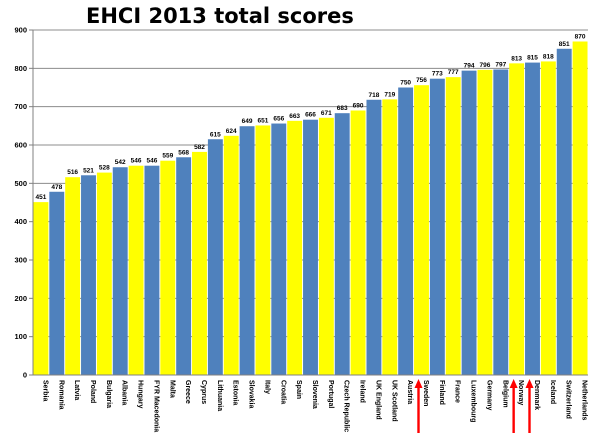  What do you see at coordinates (282, 392) in the screenshot?
I see `x-tick-label: Croatia` at bounding box center [282, 392].